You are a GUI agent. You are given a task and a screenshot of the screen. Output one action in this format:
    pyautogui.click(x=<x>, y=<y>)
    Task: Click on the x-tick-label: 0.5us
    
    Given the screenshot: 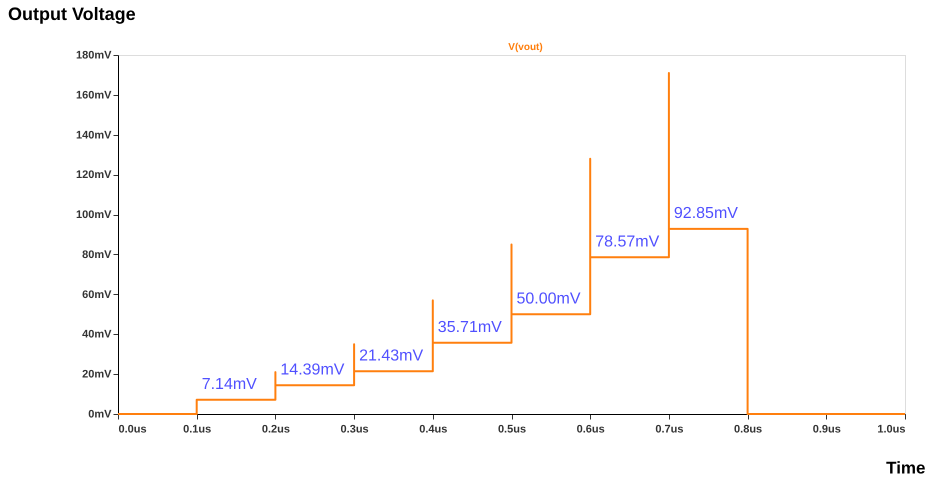 What is the action you would take?
    pyautogui.click(x=512, y=430)
    